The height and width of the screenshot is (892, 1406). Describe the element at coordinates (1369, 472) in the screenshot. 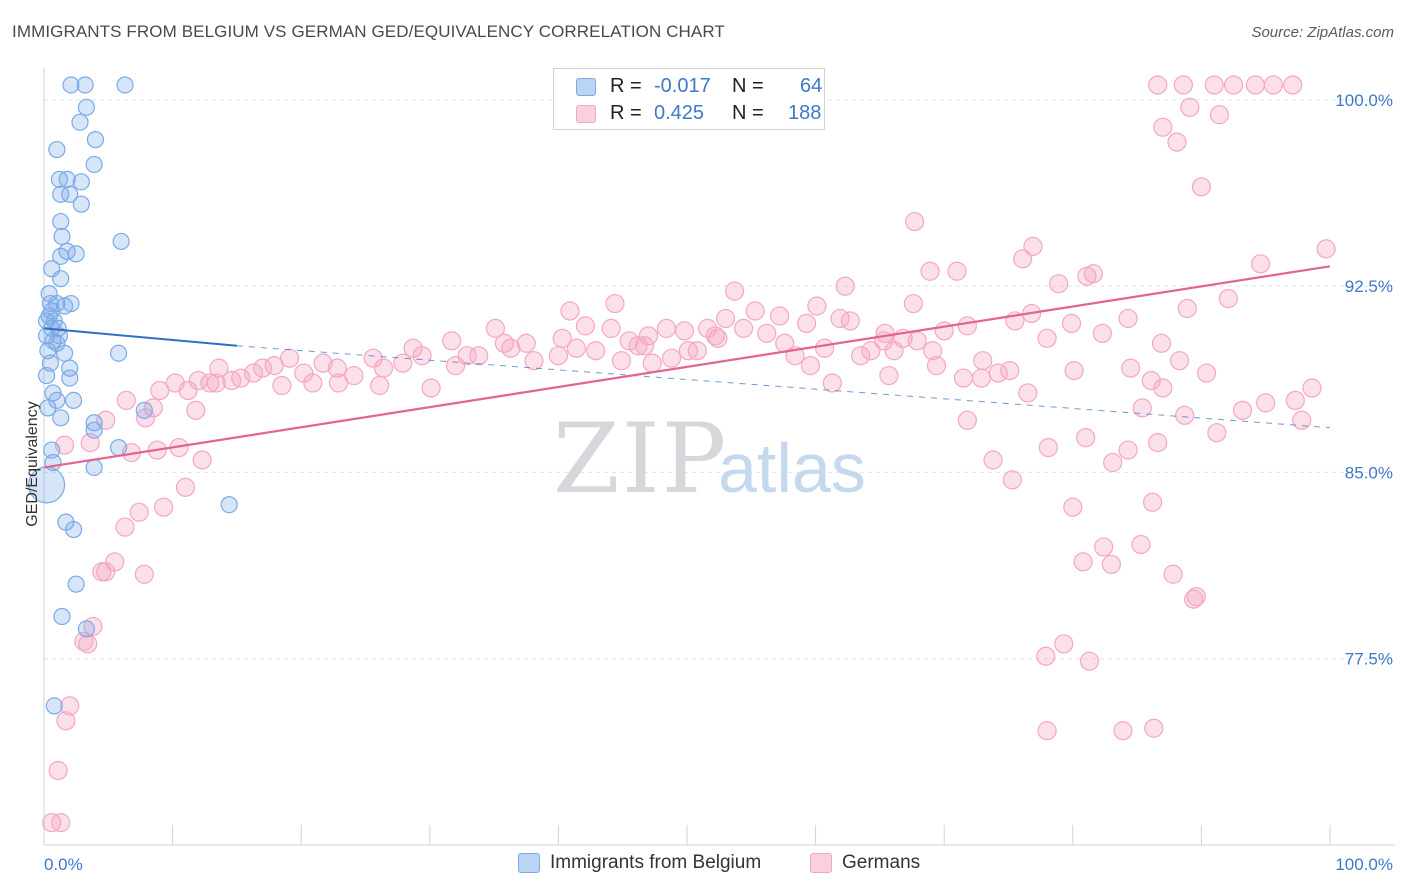

I see `y-tick-label: 85.0%` at that location.